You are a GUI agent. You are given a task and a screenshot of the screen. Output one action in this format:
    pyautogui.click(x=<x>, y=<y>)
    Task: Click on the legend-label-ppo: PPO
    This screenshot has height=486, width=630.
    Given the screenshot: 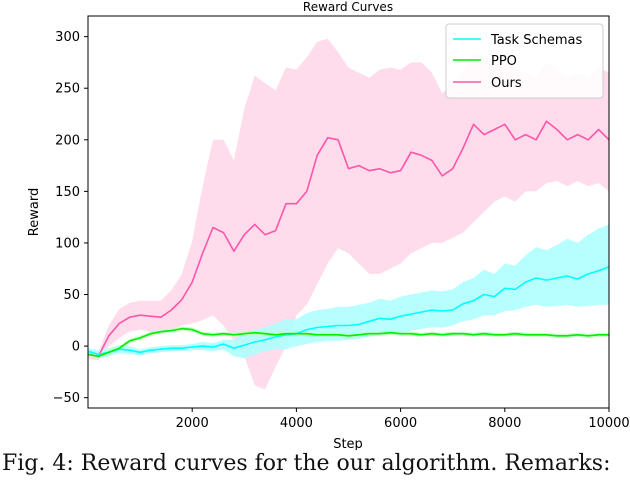 What is the action you would take?
    pyautogui.click(x=504, y=61)
    